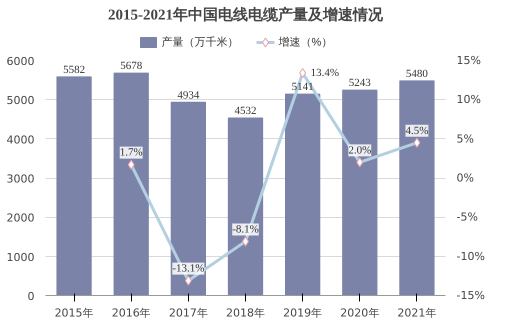 This screenshot has height=333, width=532. Describe the element at coordinates (465, 139) in the screenshot. I see `y2-tick-label: 5%` at that location.